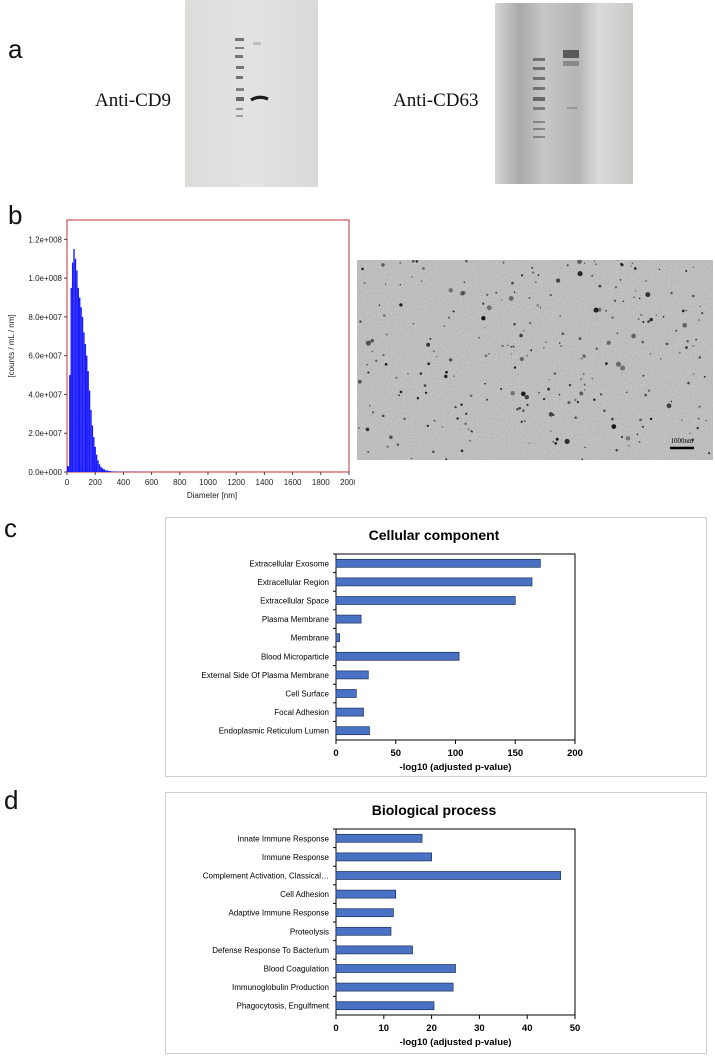  I want to click on cellular-component-category-label: Extracellular Region, so click(293, 582).